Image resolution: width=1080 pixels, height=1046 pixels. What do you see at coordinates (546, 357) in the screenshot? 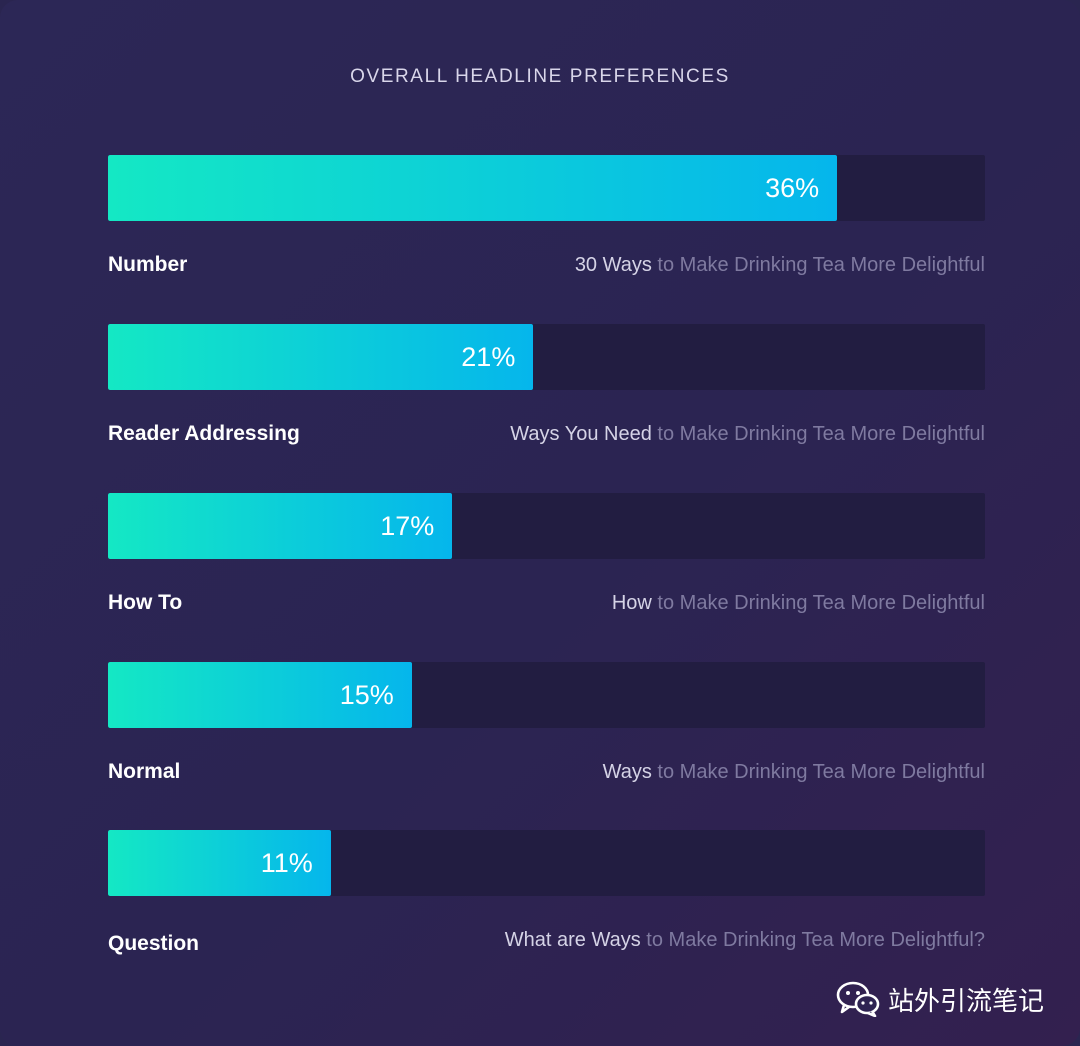
I see `bar-track: 21%` at bounding box center [546, 357].